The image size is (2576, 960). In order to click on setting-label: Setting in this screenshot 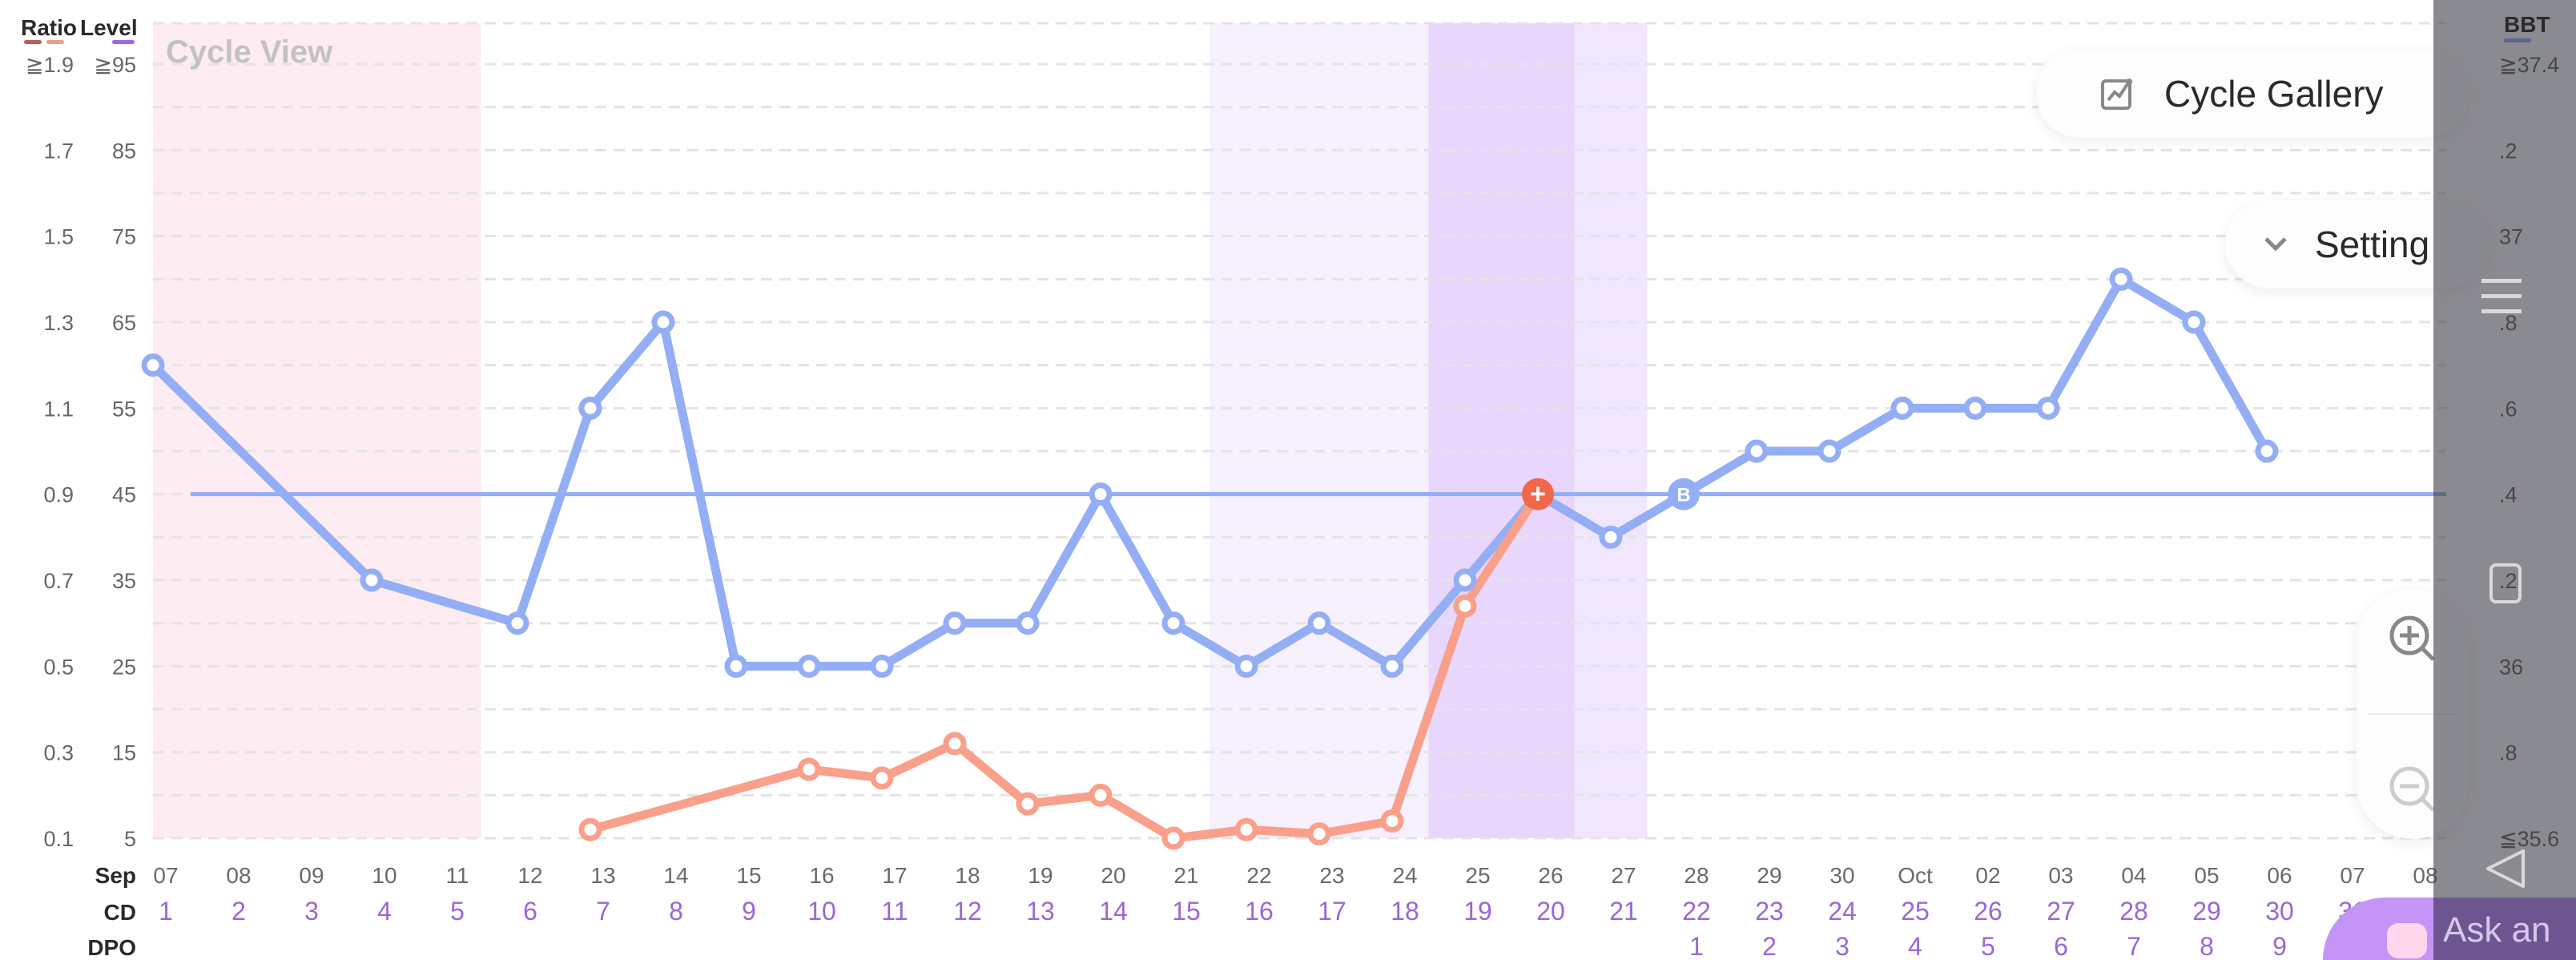, I will do `click(2372, 244)`.